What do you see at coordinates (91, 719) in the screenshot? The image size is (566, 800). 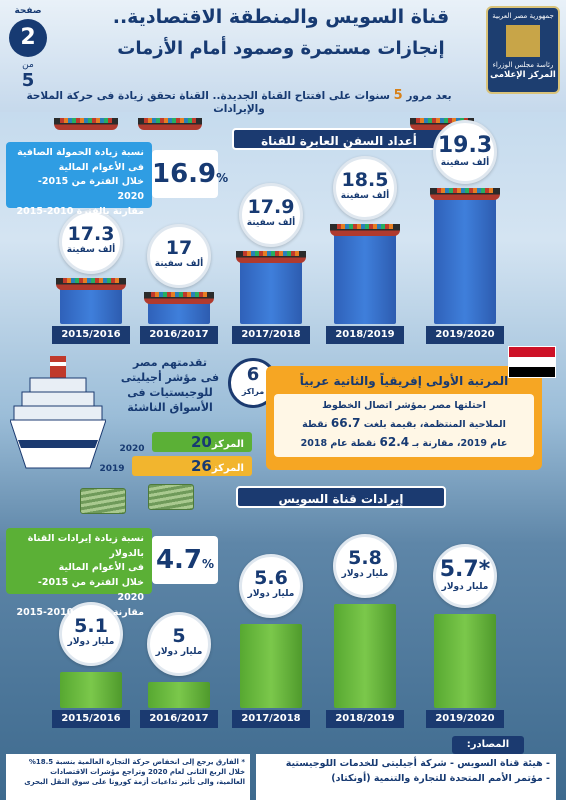 I see `revenue-year-label: 2015/2016` at bounding box center [91, 719].